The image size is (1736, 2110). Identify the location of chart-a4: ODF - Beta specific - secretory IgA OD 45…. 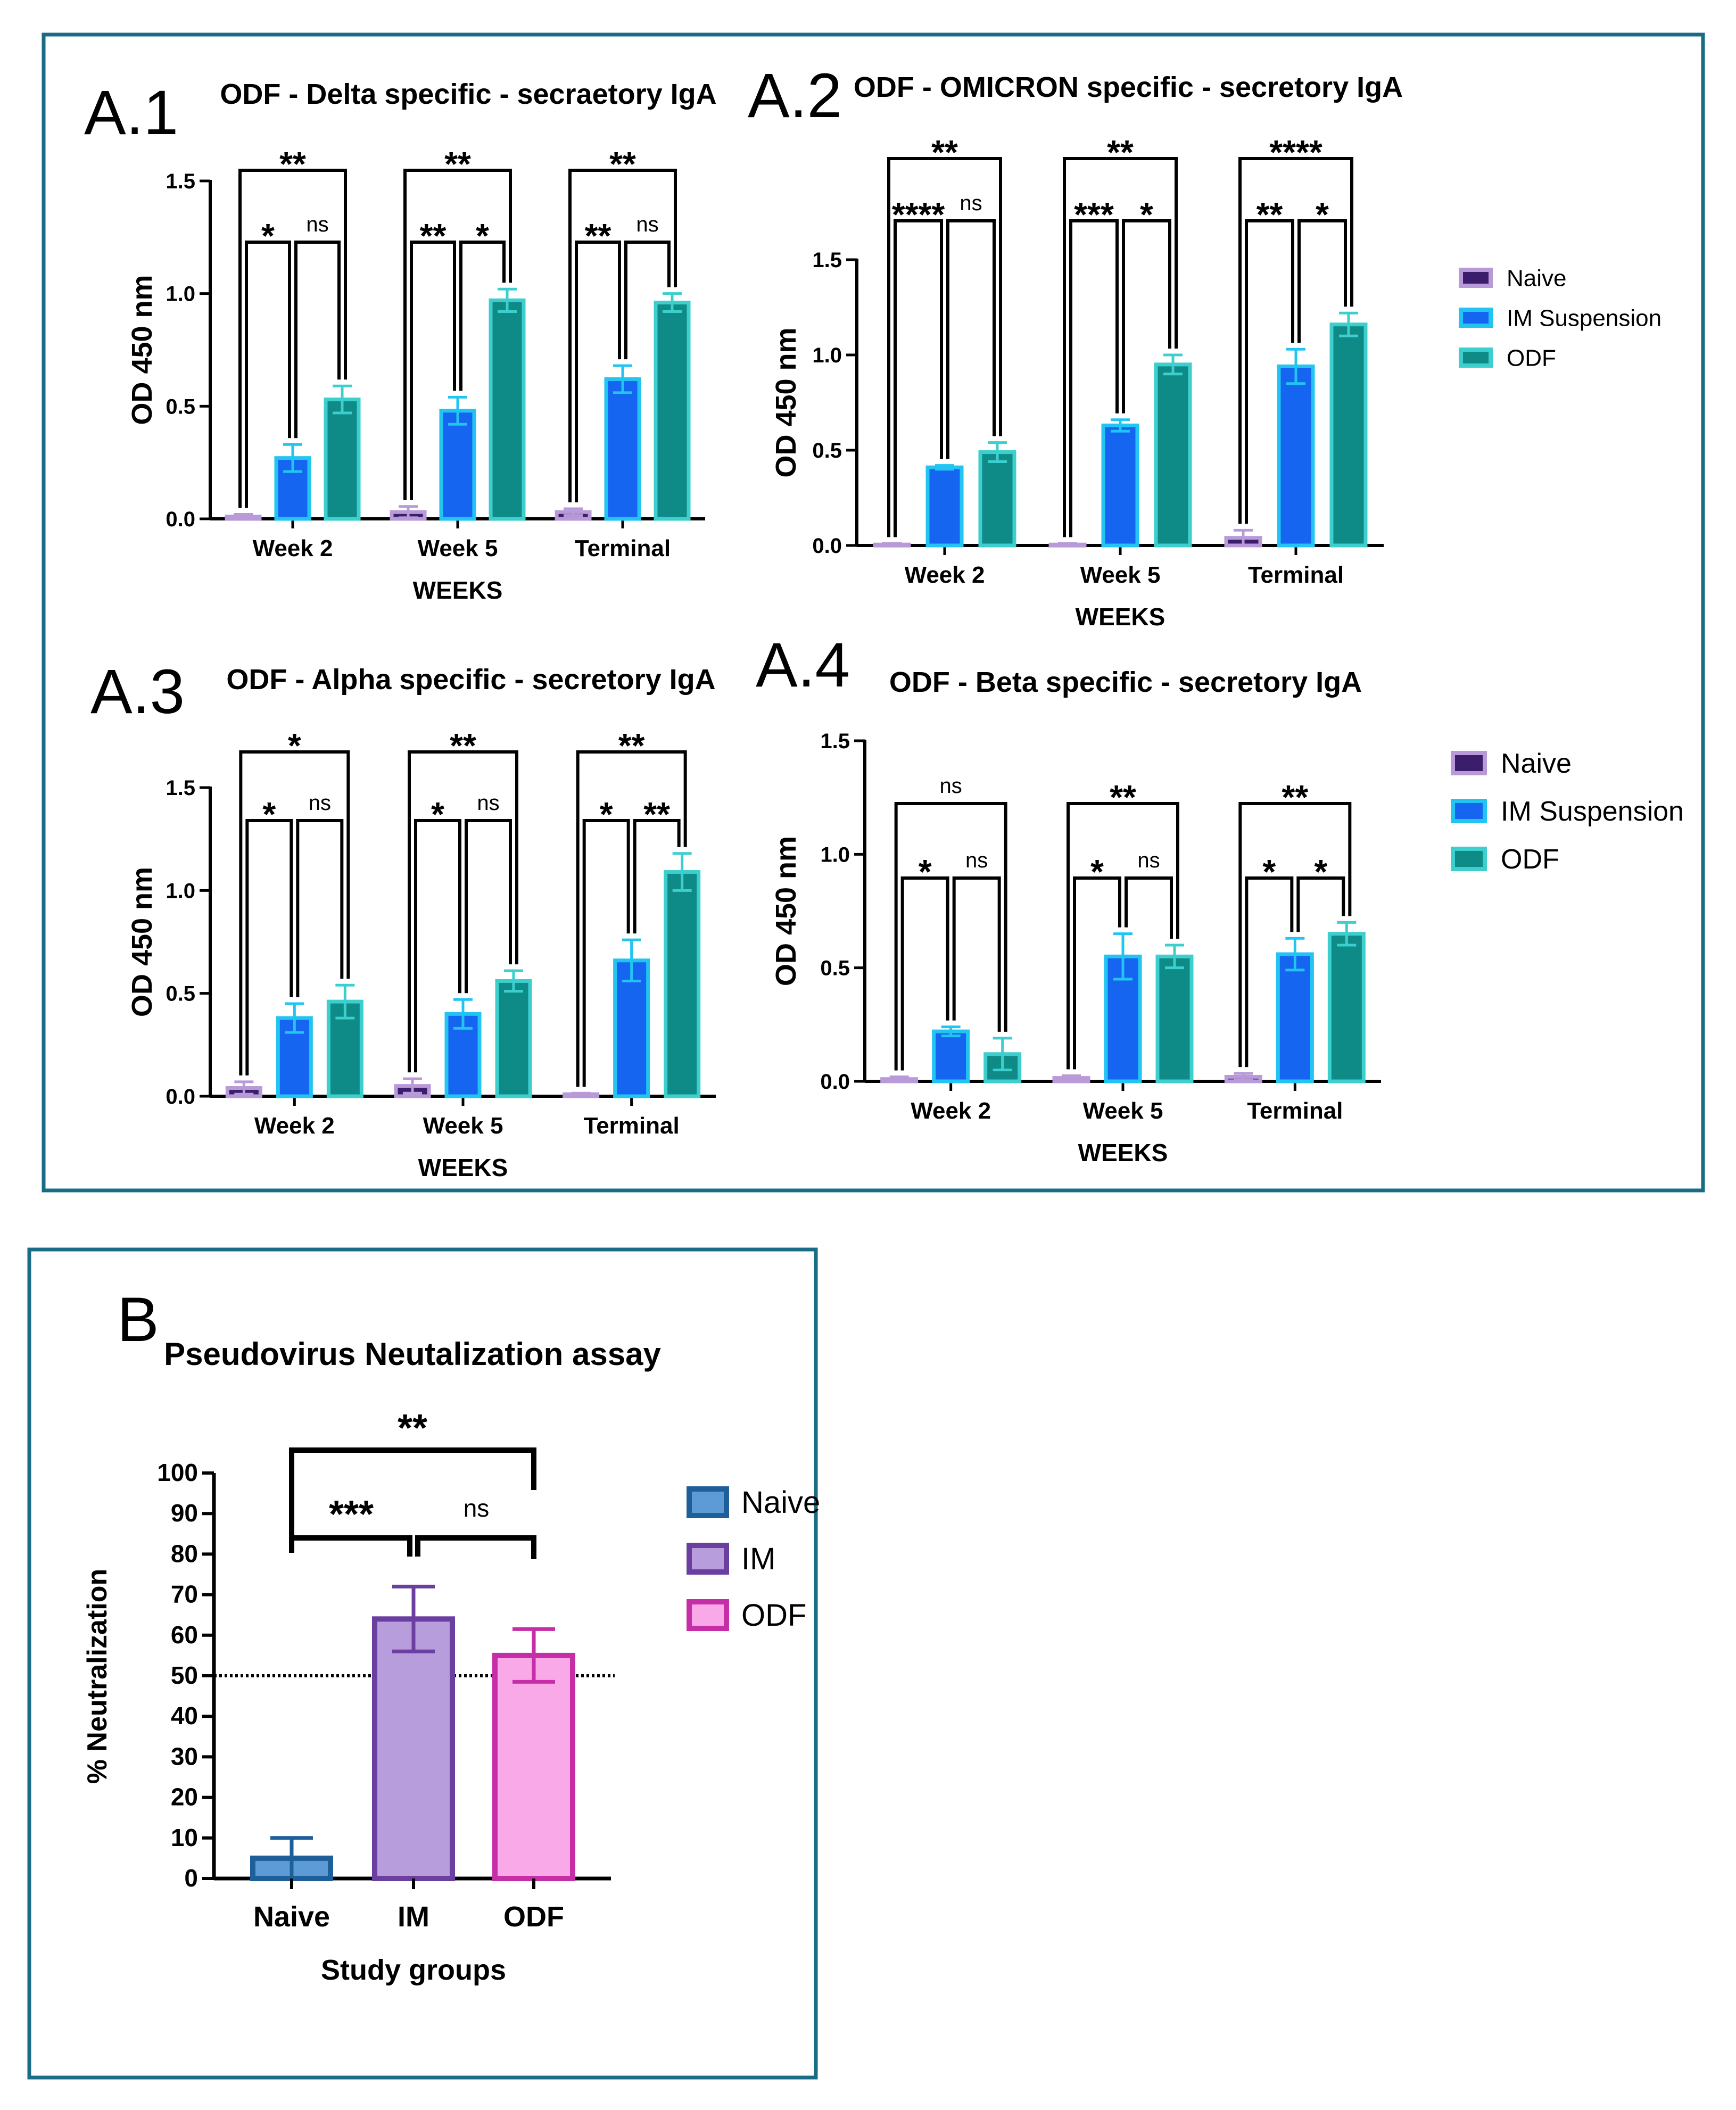
(1075, 916).